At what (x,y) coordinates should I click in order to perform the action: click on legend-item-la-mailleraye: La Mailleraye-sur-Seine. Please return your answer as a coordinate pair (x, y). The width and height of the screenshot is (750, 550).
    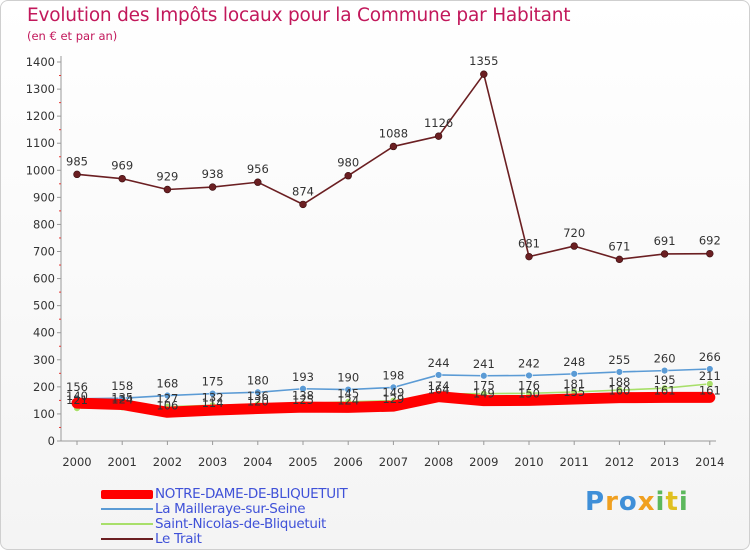
    Looking at the image, I should click on (251, 509).